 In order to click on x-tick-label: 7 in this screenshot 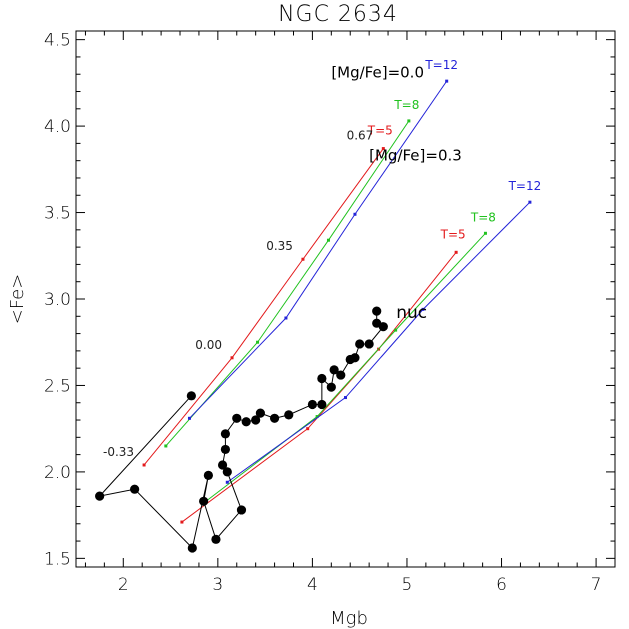, I will do `click(596, 585)`.